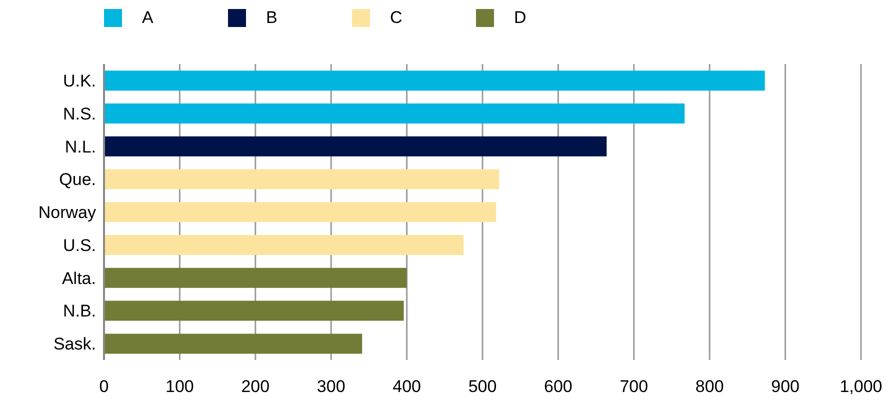  I want to click on y-tick-label: Norway, so click(67, 212).